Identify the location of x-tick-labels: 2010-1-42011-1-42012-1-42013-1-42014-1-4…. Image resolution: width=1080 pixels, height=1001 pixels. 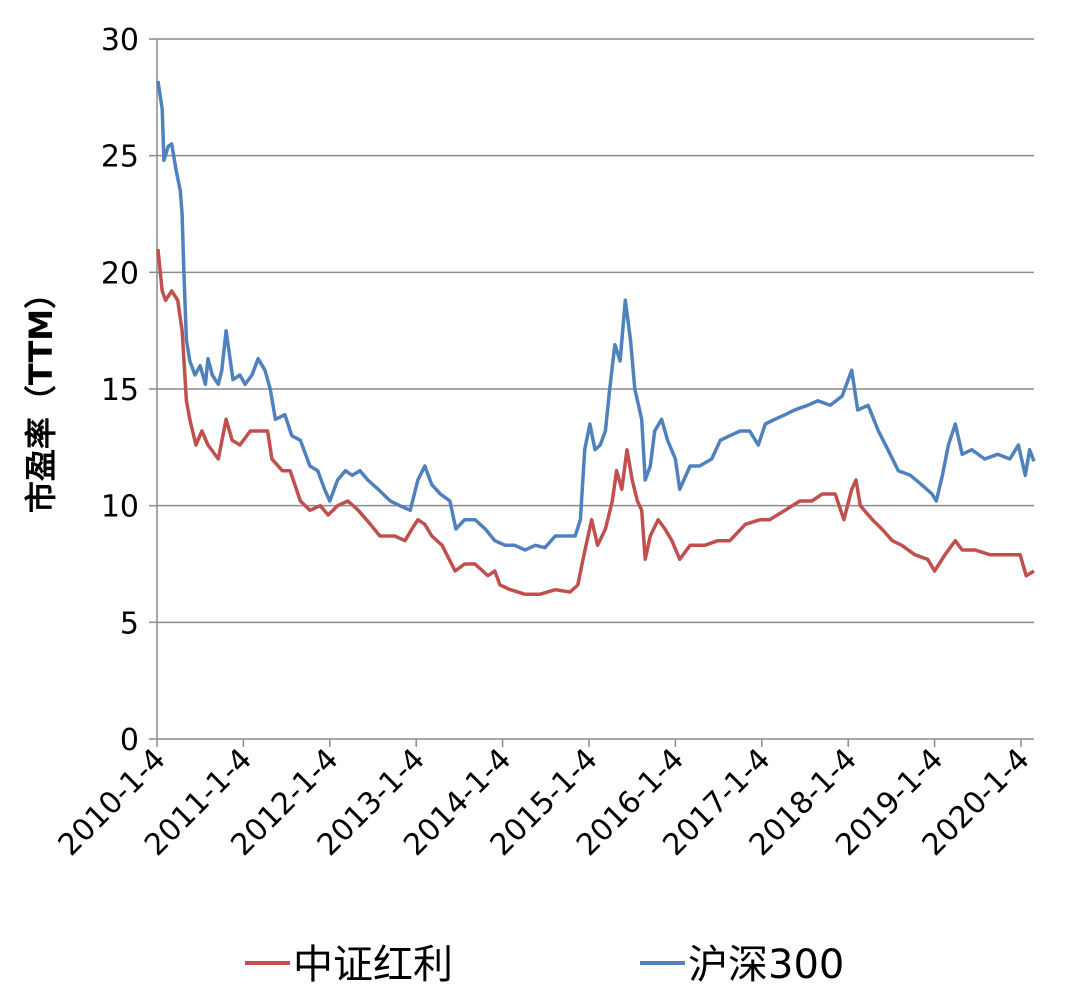
(544, 802).